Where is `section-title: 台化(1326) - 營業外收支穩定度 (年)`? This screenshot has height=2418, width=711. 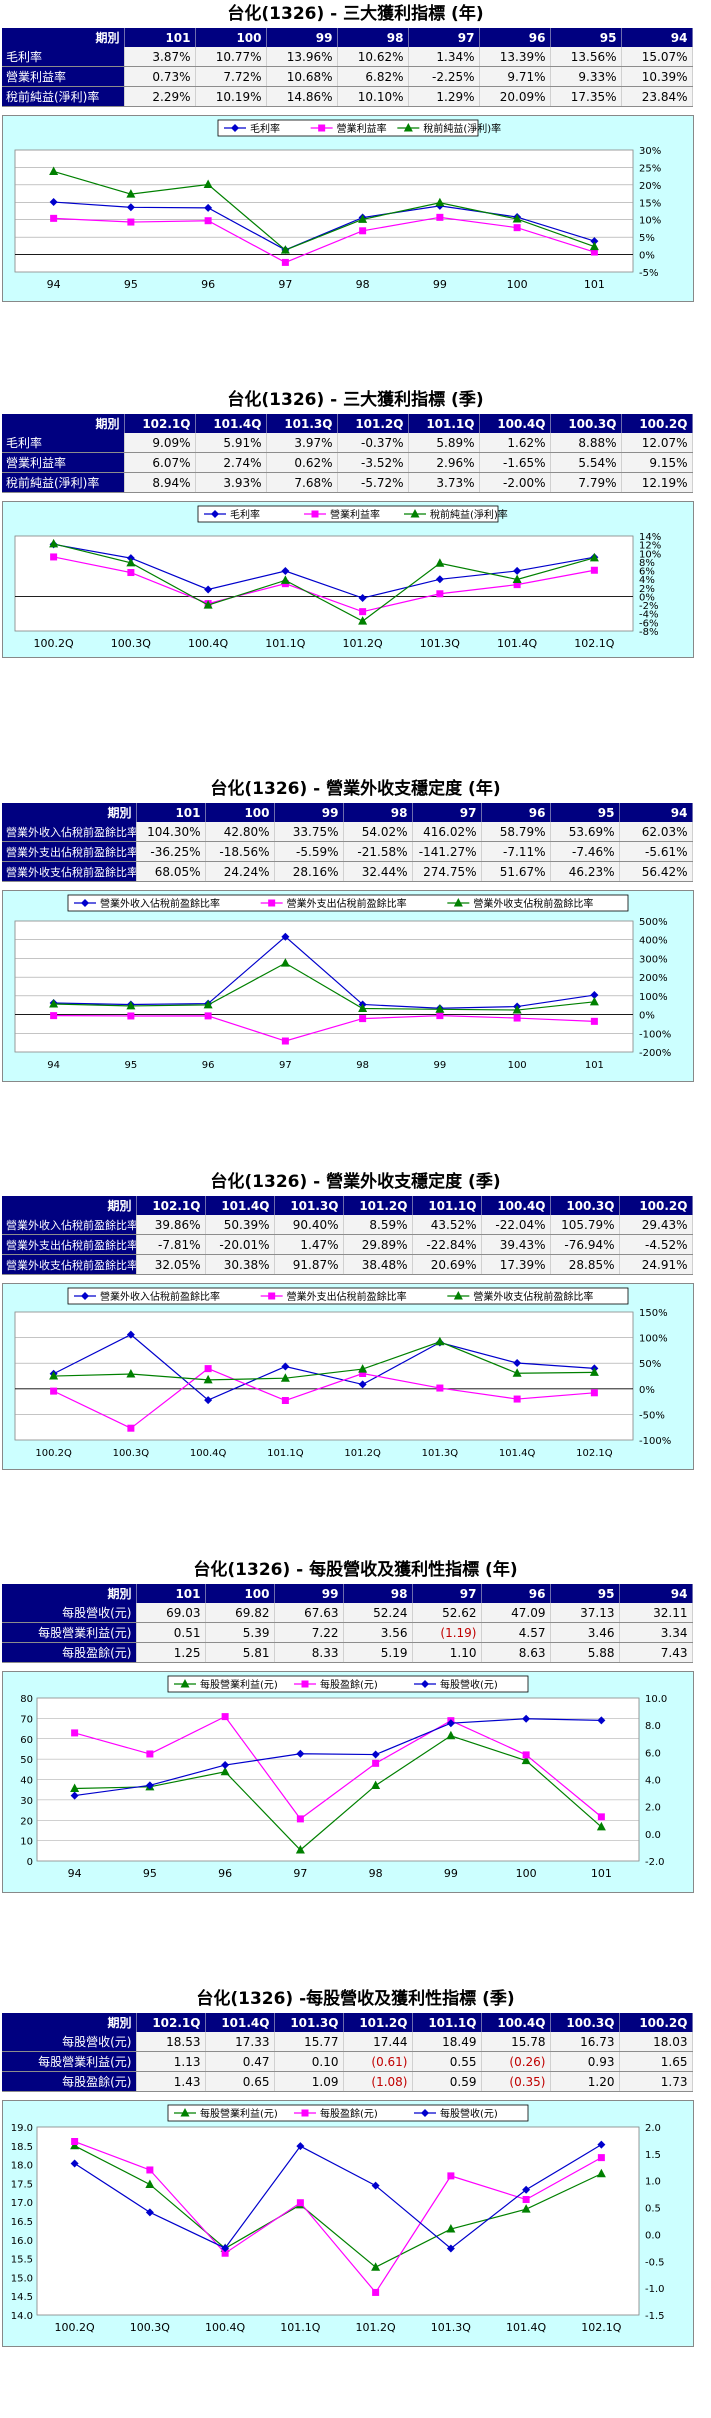 section-title: 台化(1326) - 營業外收支穩定度 (年) is located at coordinates (355, 789).